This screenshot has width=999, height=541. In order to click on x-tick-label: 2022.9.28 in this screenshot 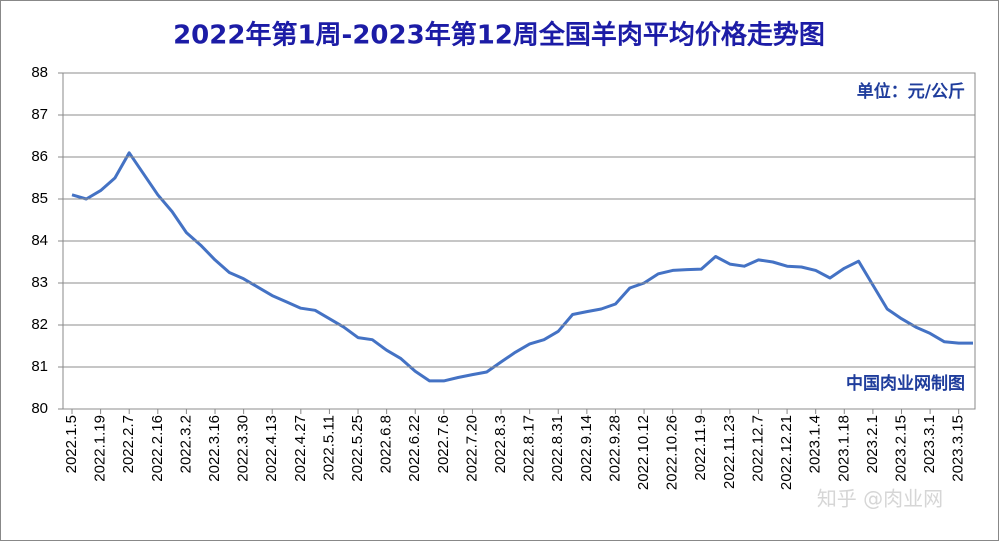, I will do `click(614, 448)`.